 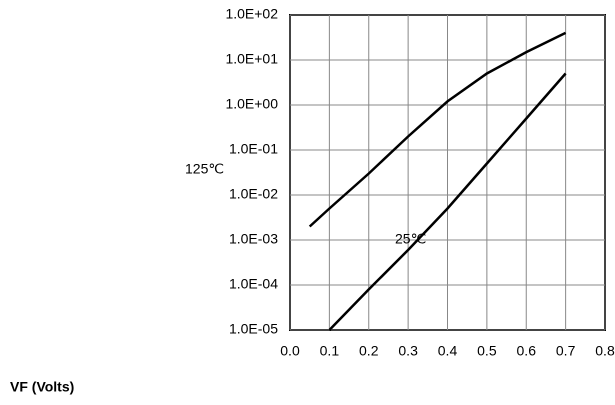 I want to click on x-tick-label: 0.1, so click(x=330, y=351).